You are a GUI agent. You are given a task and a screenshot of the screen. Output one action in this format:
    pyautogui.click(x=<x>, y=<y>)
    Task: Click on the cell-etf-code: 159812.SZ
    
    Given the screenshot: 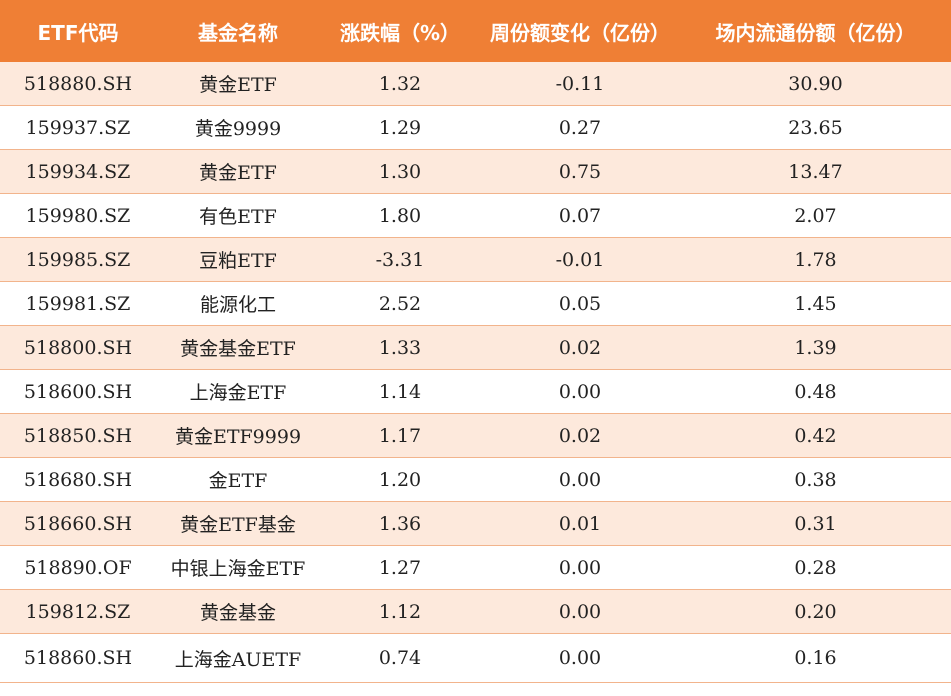 What is the action you would take?
    pyautogui.click(x=78, y=611)
    